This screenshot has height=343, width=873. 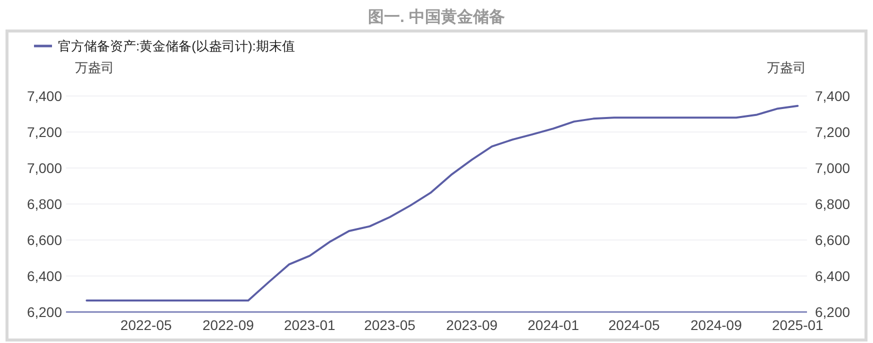 What do you see at coordinates (832, 276) in the screenshot?
I see `y2-tick-label: 6,400` at bounding box center [832, 276].